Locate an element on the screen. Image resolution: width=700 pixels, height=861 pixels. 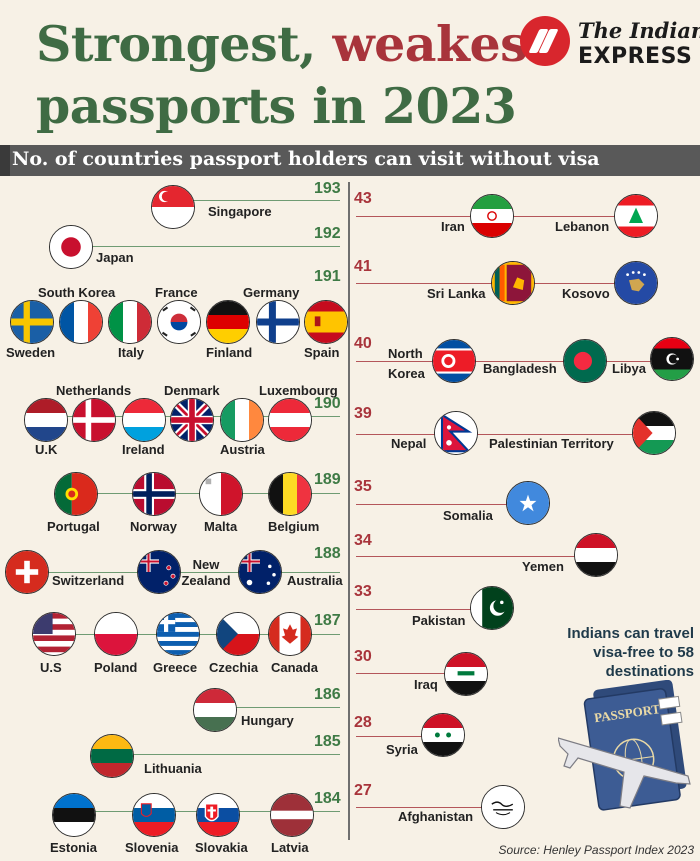
country-label: South Korea is located at coordinates (77, 292).